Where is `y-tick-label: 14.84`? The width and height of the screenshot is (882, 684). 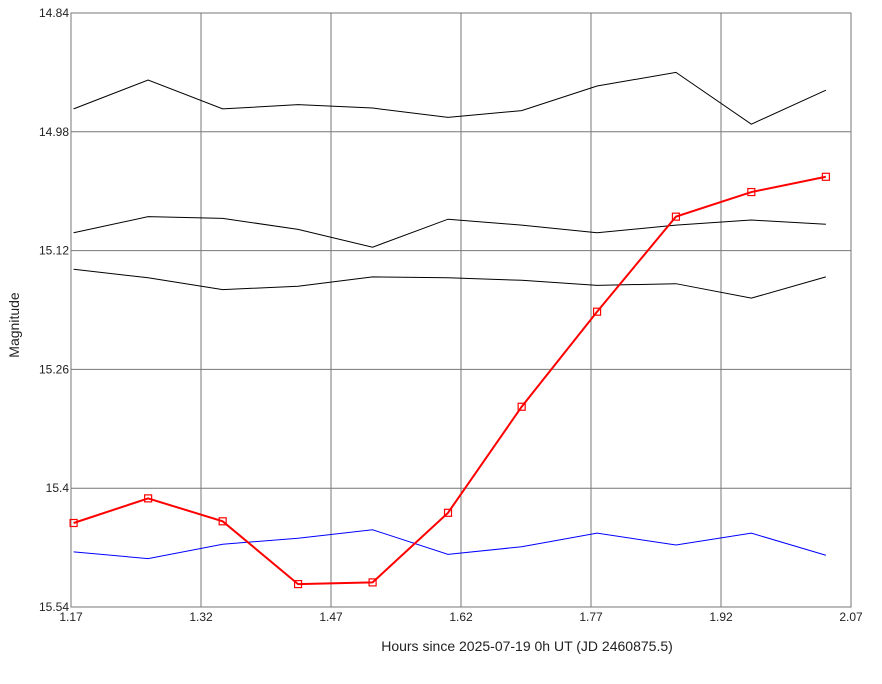
y-tick-label: 14.84 is located at coordinates (54, 13).